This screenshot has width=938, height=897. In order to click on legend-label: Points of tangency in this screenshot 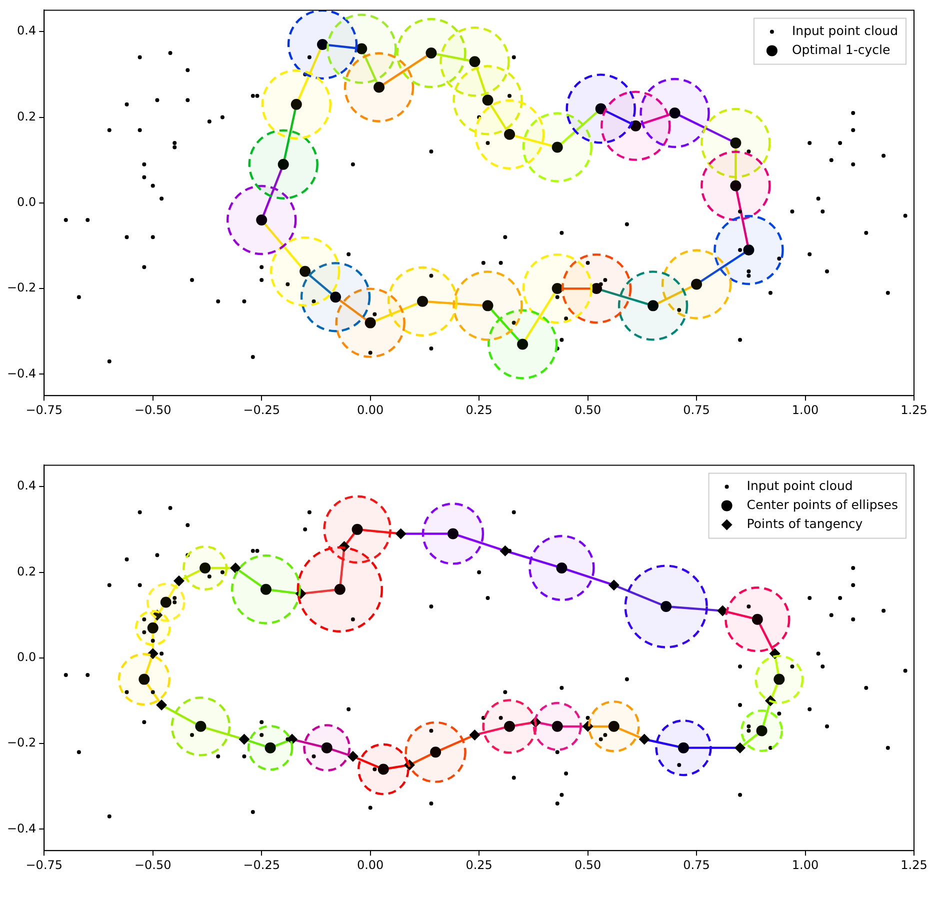, I will do `click(805, 523)`.